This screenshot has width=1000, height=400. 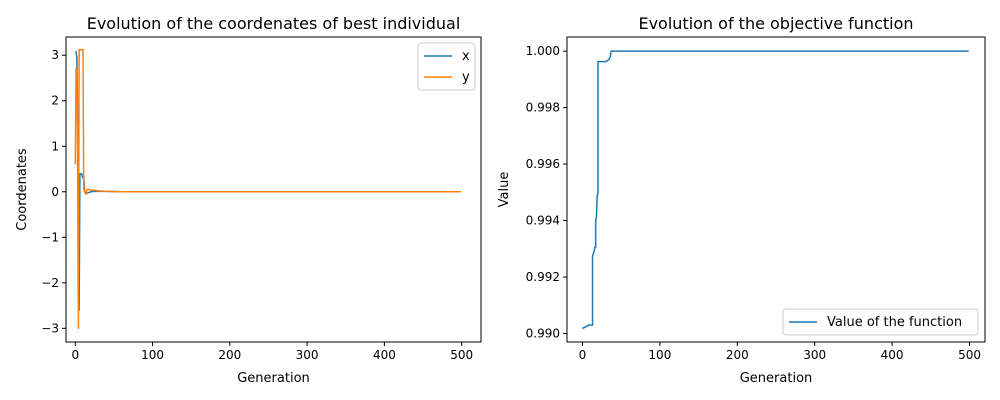 I want to click on right-y-tick-label: 0.996, so click(x=543, y=164).